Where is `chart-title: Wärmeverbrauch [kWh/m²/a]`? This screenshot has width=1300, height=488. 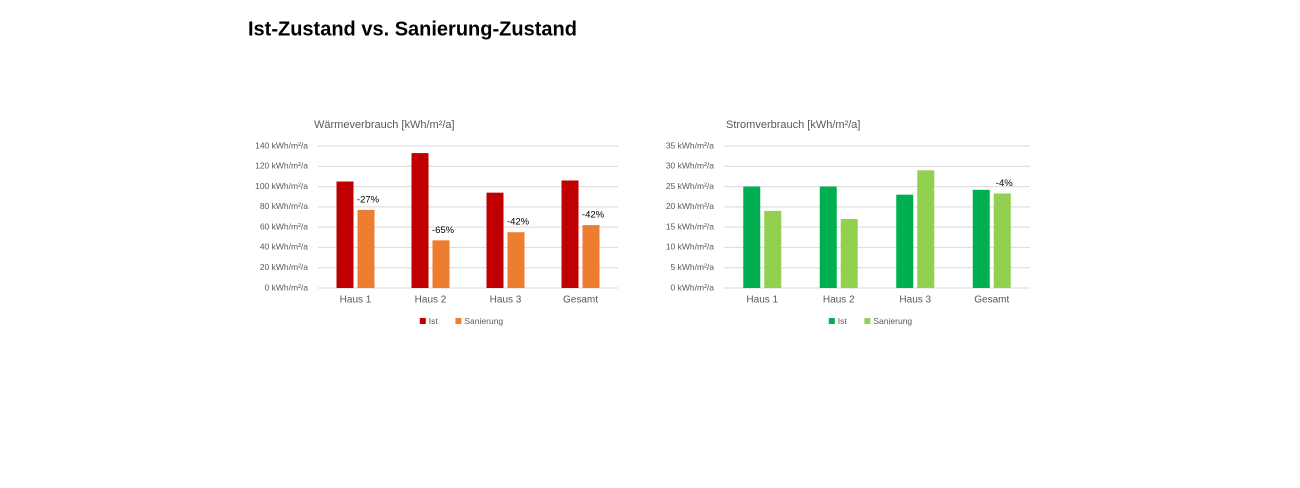
chart-title: Wärmeverbrauch [kWh/m²/a] is located at coordinates (384, 125).